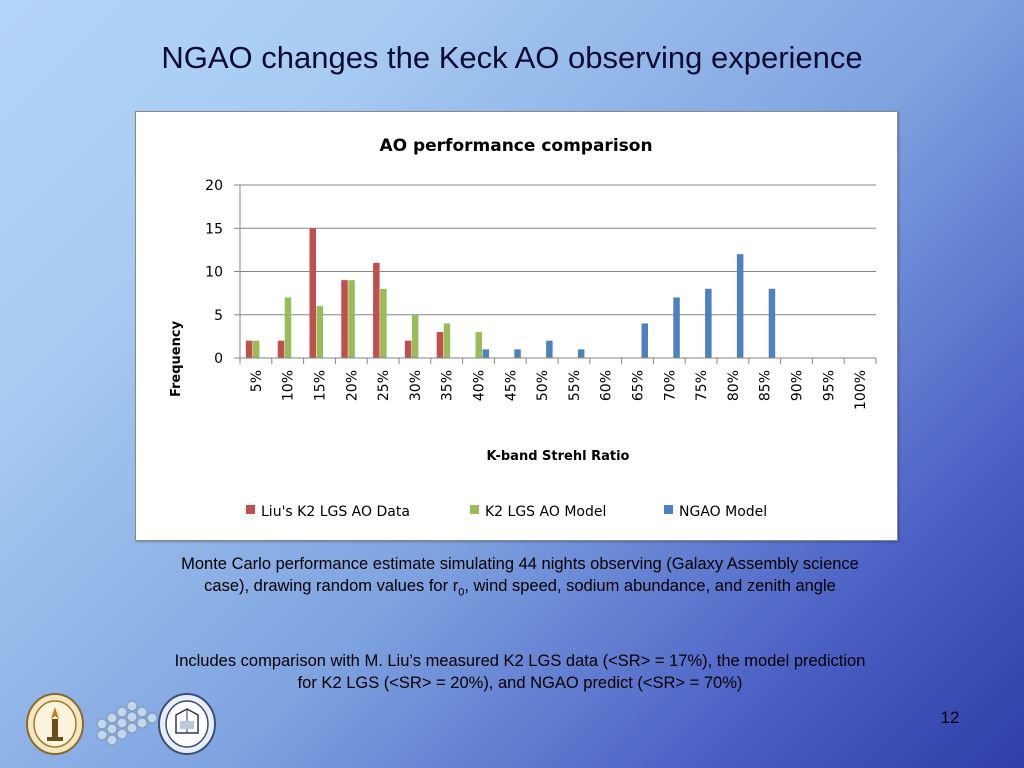  Describe the element at coordinates (214, 186) in the screenshot. I see `y-tick-label: 20` at that location.